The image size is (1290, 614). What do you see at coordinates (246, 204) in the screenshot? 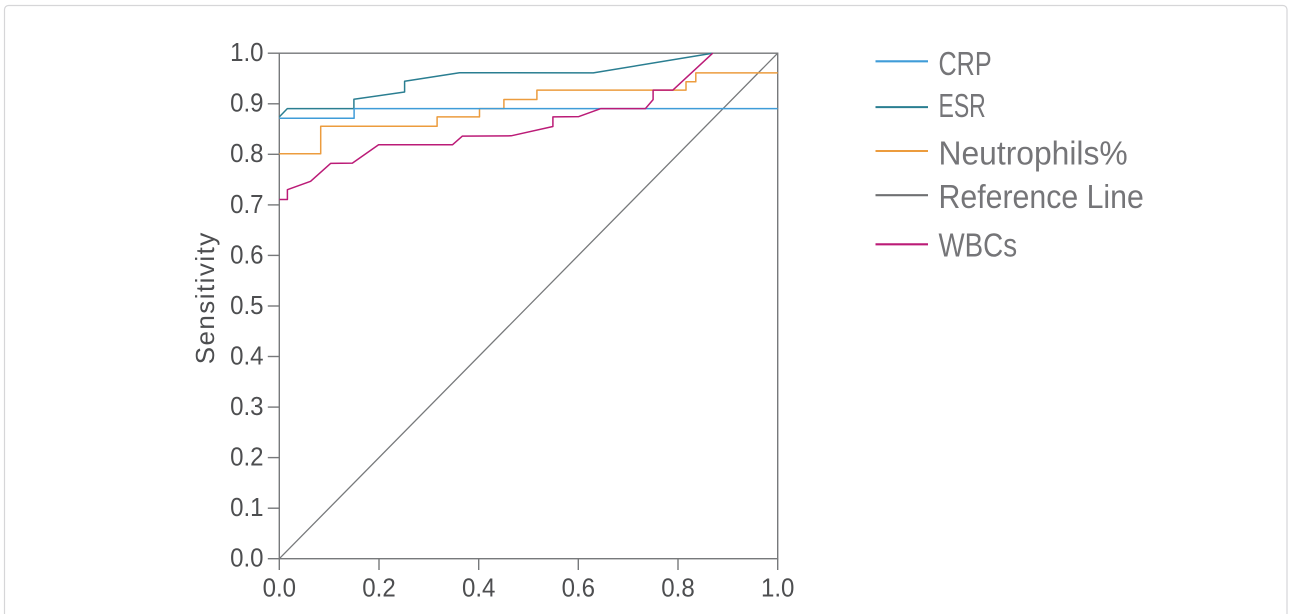
I see `svg-text: 0.7` at bounding box center [246, 204].